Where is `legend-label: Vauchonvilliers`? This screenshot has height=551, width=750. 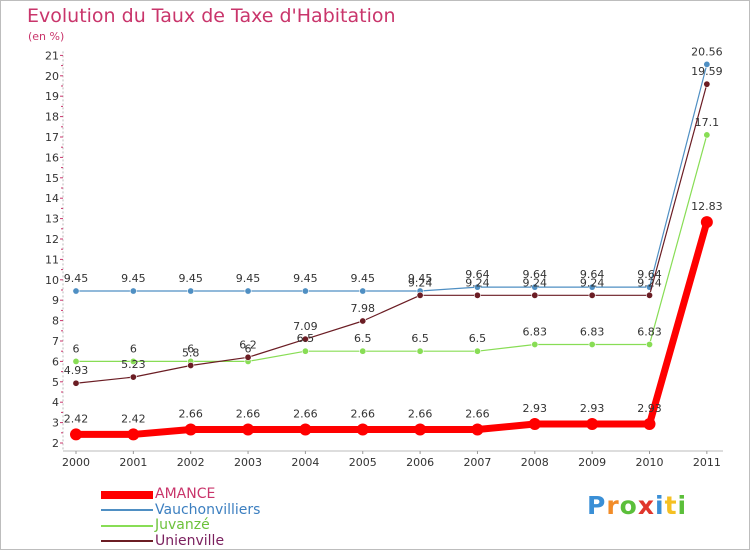 legend-label: Vauchonvilliers is located at coordinates (208, 509).